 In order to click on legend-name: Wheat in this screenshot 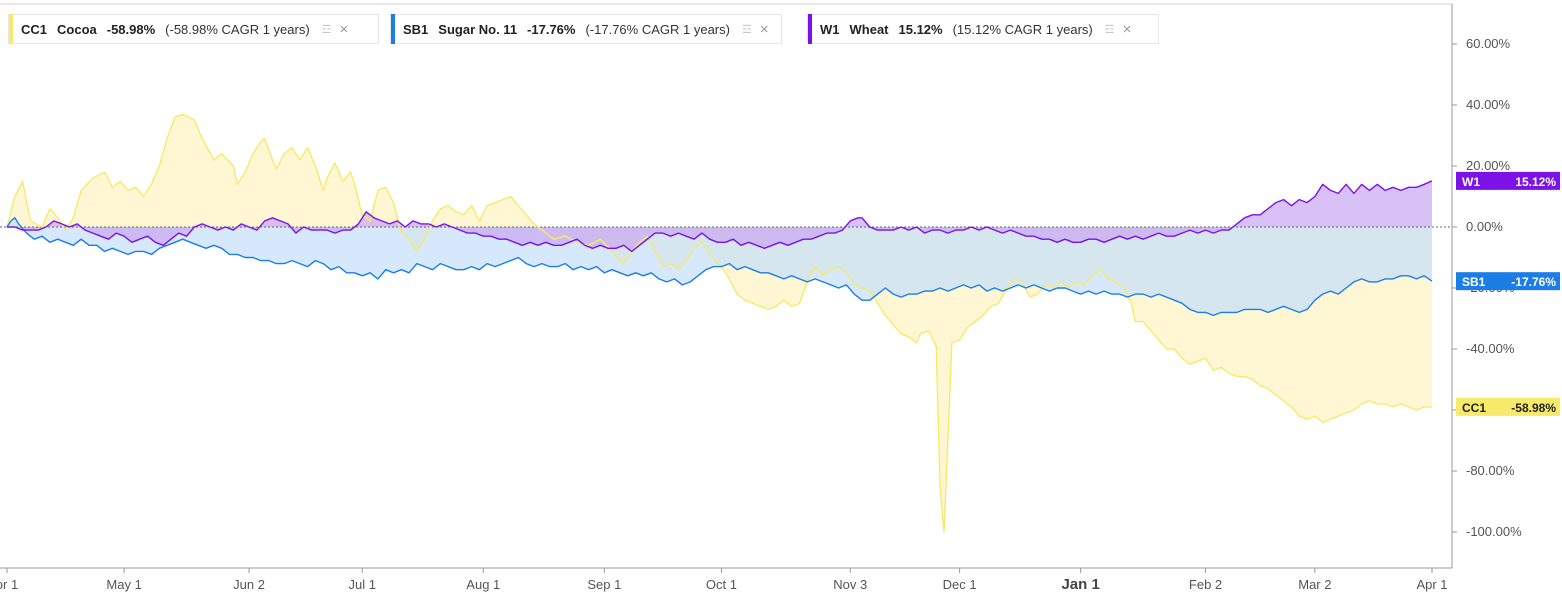, I will do `click(869, 29)`.